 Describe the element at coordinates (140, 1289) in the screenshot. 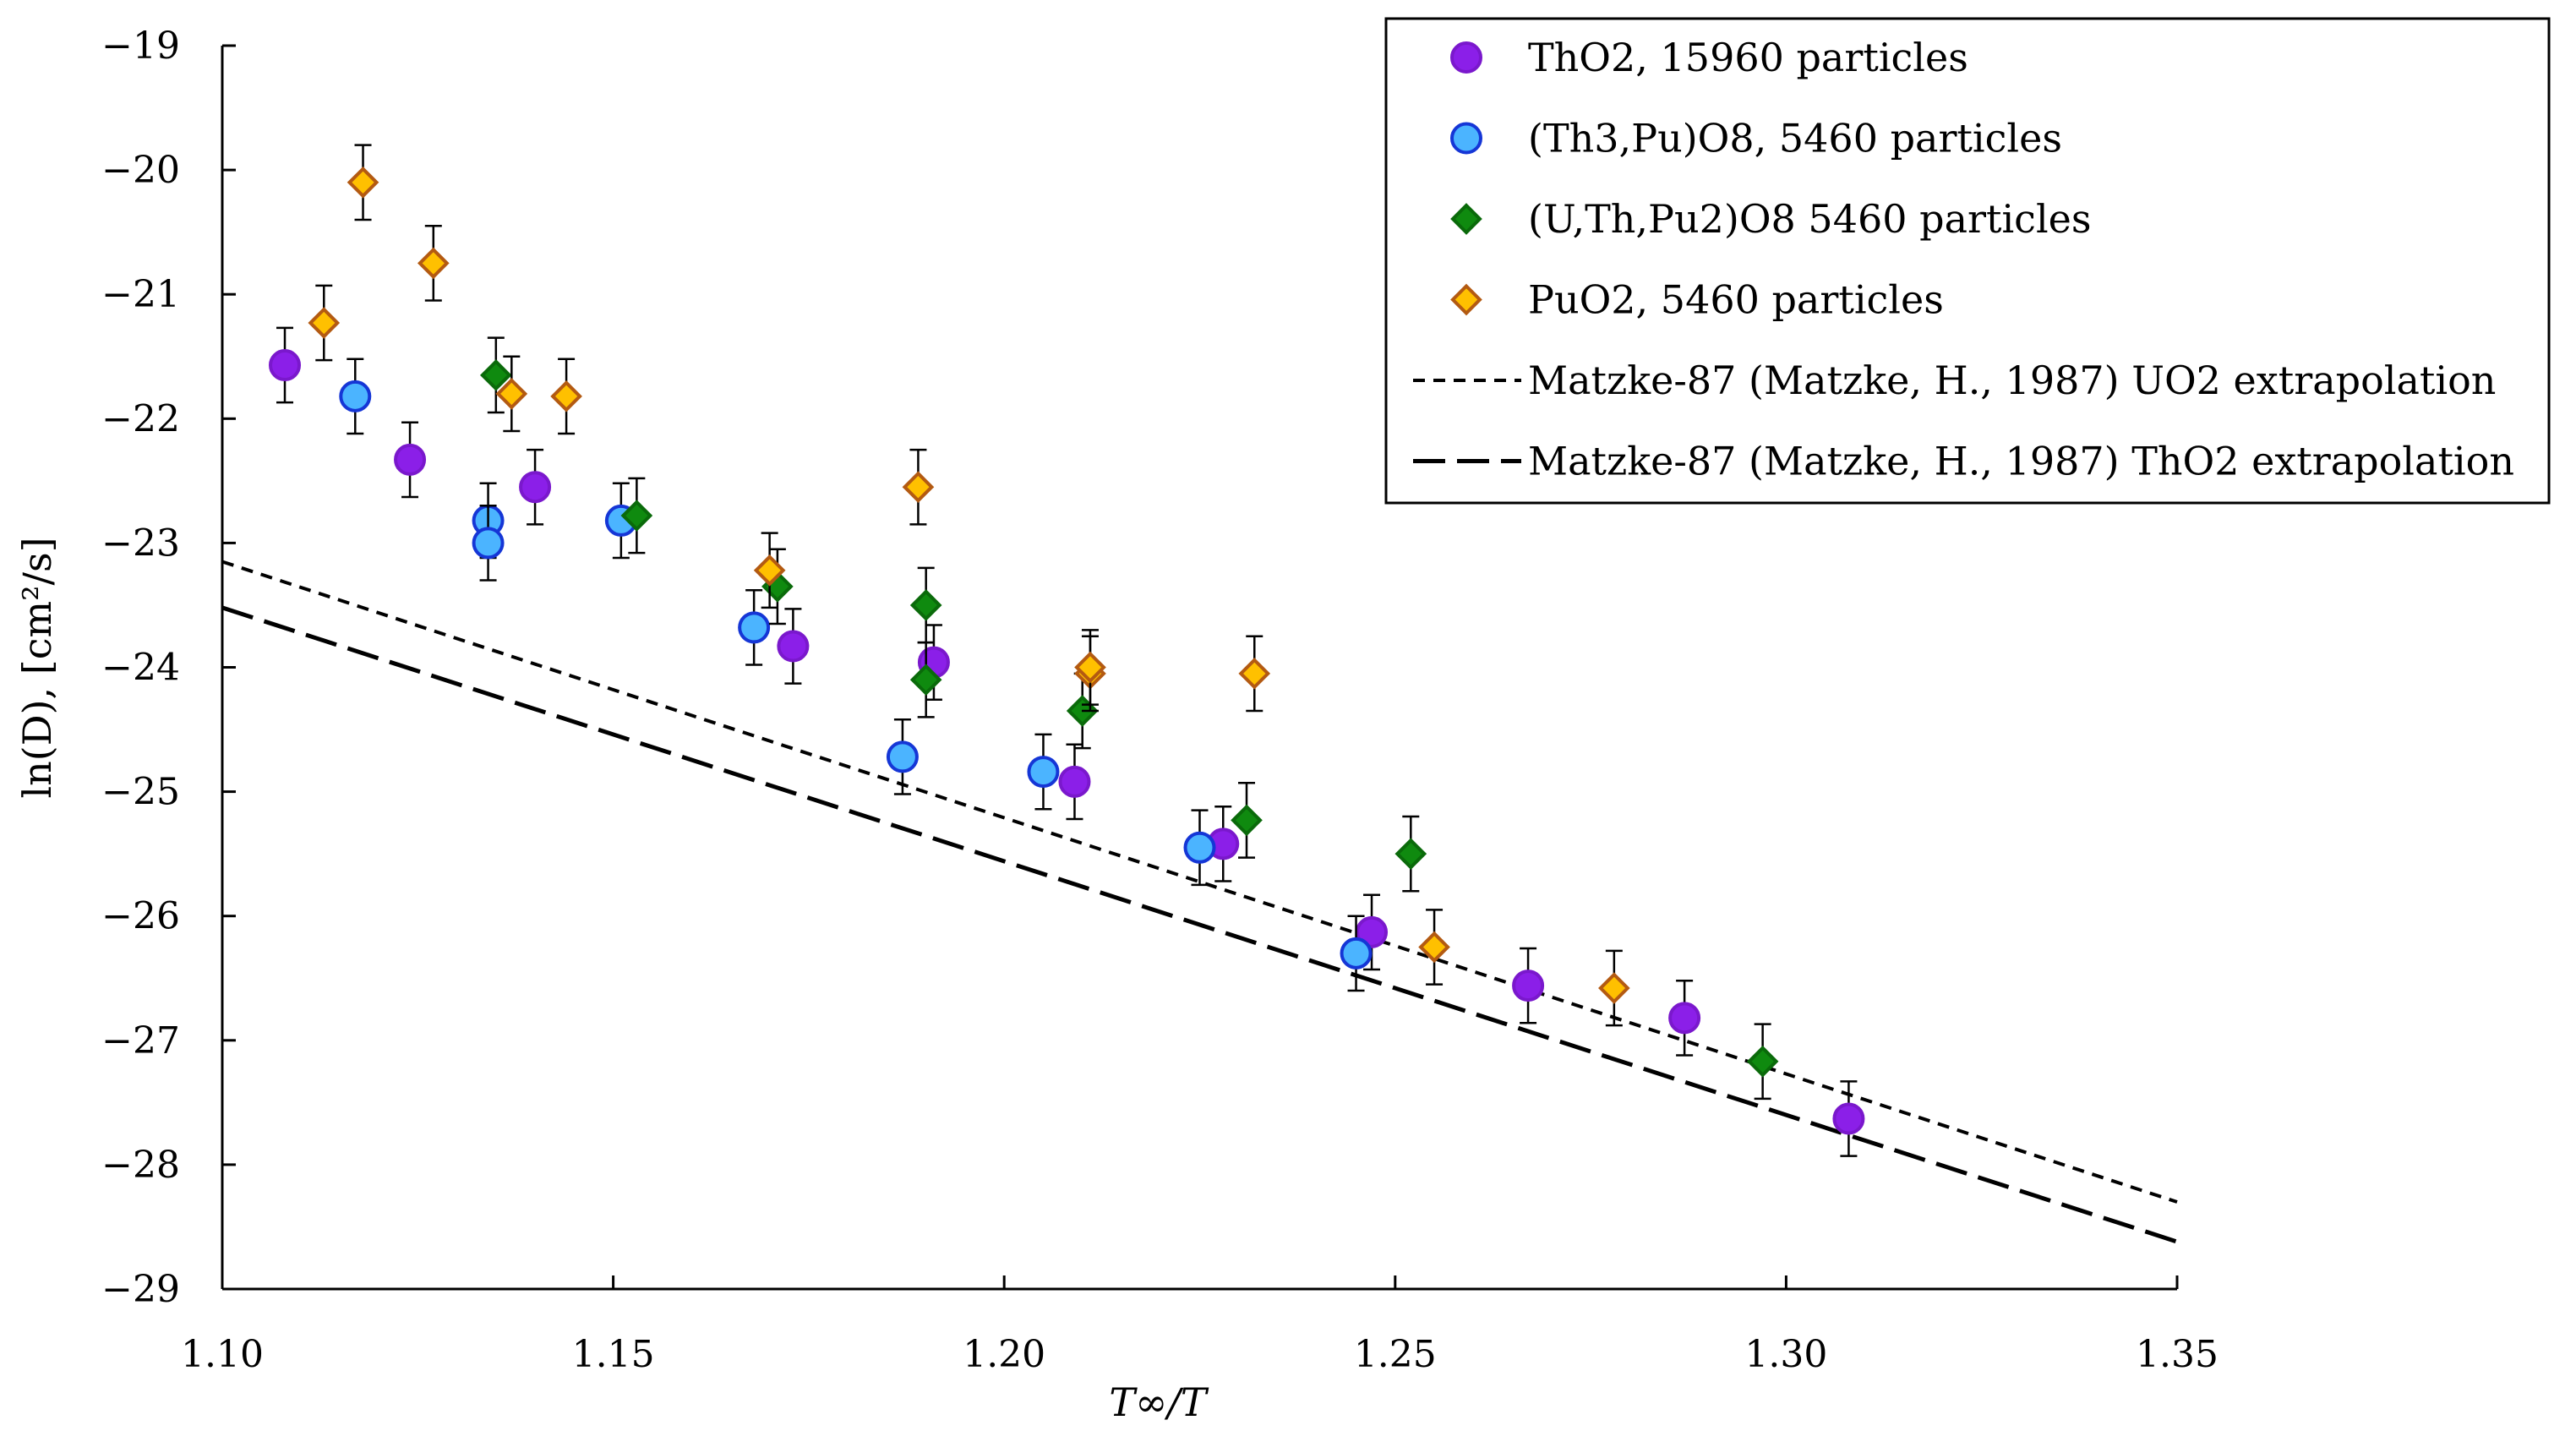

I see `y-tick-label: −29` at that location.